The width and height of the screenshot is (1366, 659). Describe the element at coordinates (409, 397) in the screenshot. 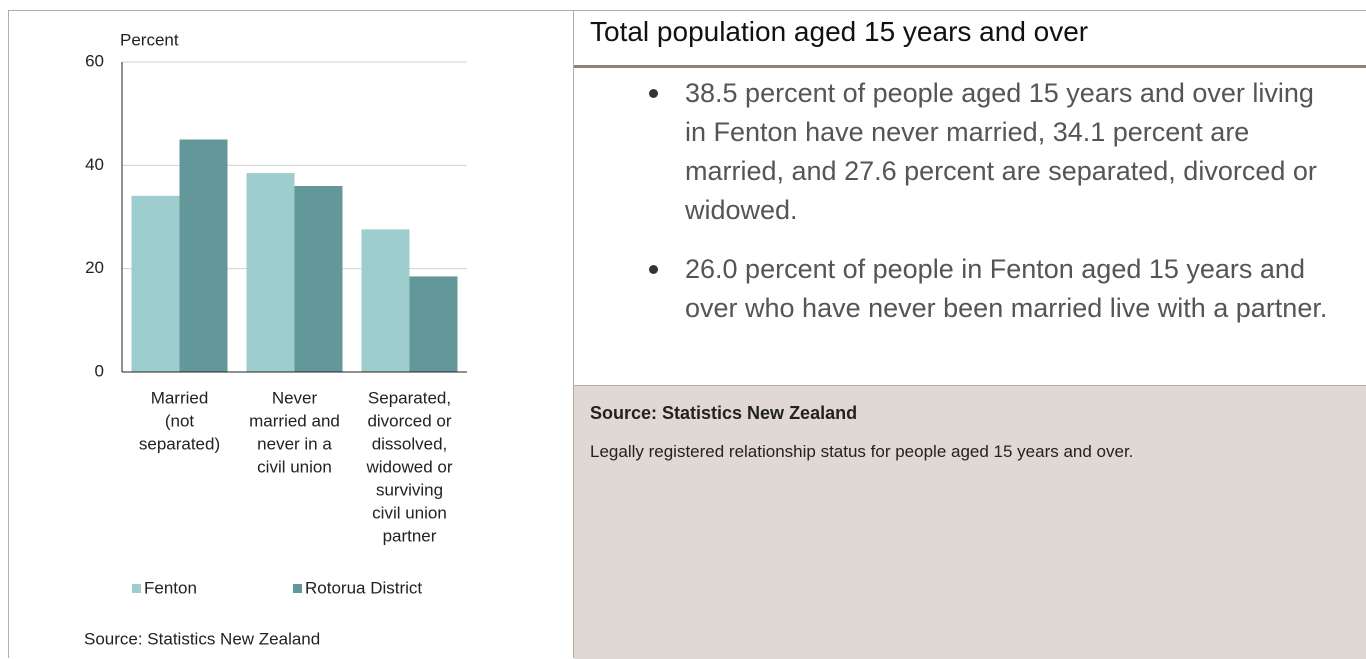

I see `x-tick-label: Separated,` at that location.